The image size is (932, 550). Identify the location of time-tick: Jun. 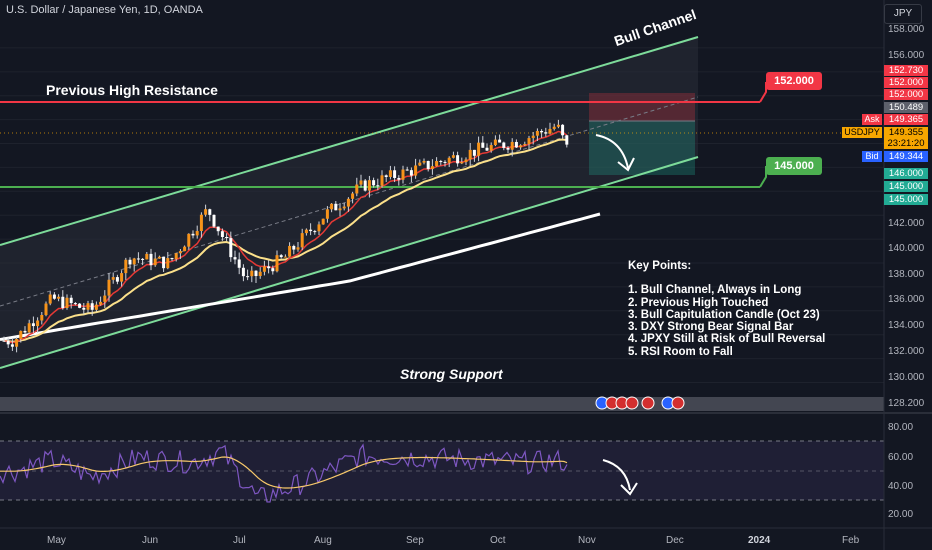
(150, 540).